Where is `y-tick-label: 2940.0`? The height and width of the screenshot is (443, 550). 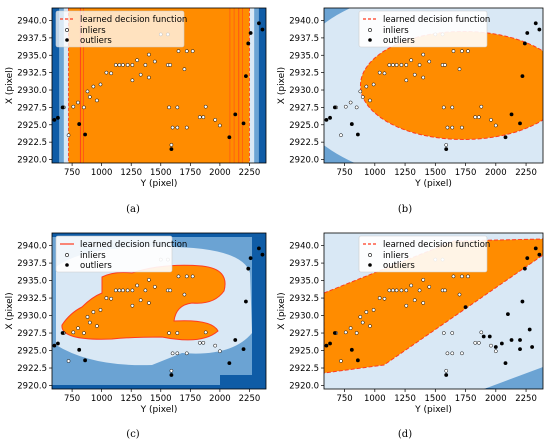 y-tick-label: 2940.0 is located at coordinates (304, 247).